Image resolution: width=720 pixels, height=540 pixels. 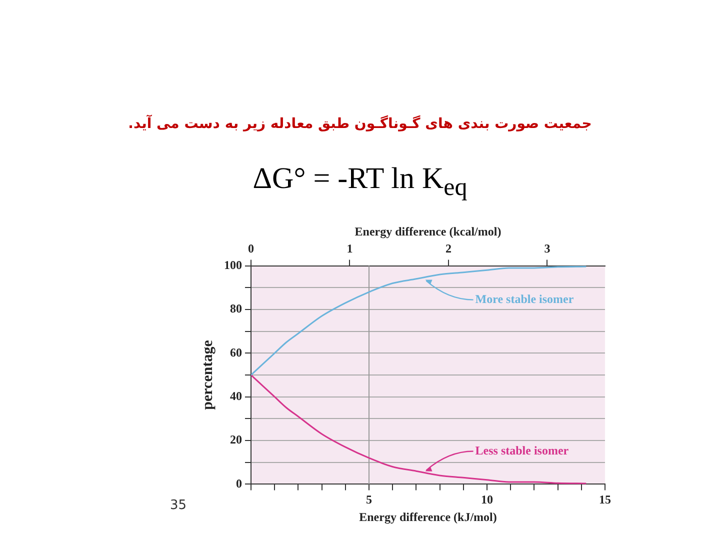 What do you see at coordinates (448, 249) in the screenshot?
I see `x2-tick-label: 2` at bounding box center [448, 249].